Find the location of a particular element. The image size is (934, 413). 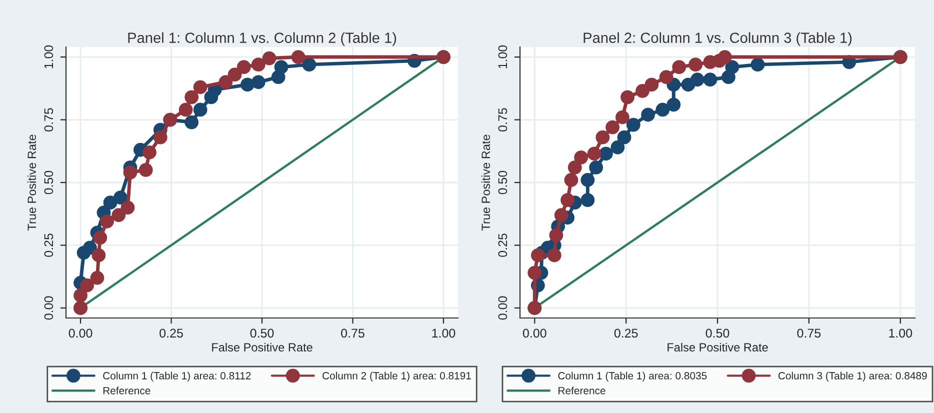

legend-label: Column 2 (Table 1) area: 0.8191 is located at coordinates (396, 377).